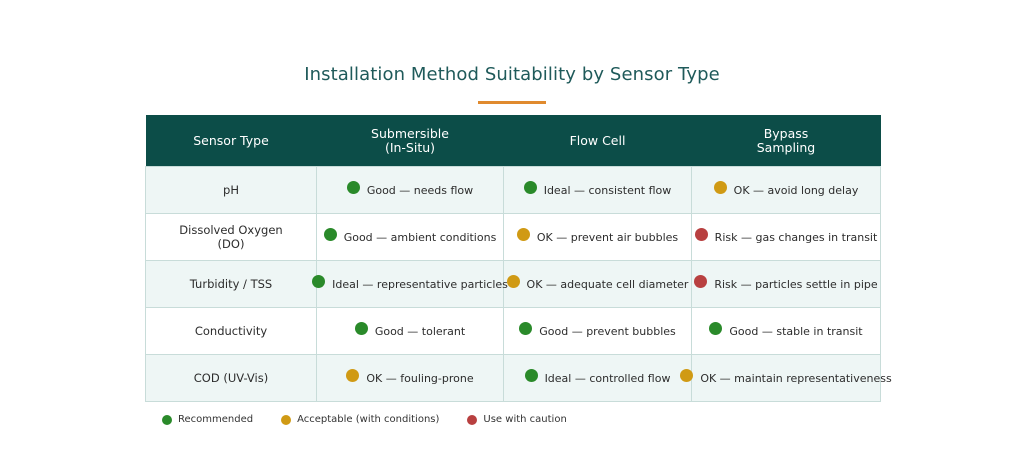  I want to click on bypass-cell: Good — stable in transit, so click(786, 331).